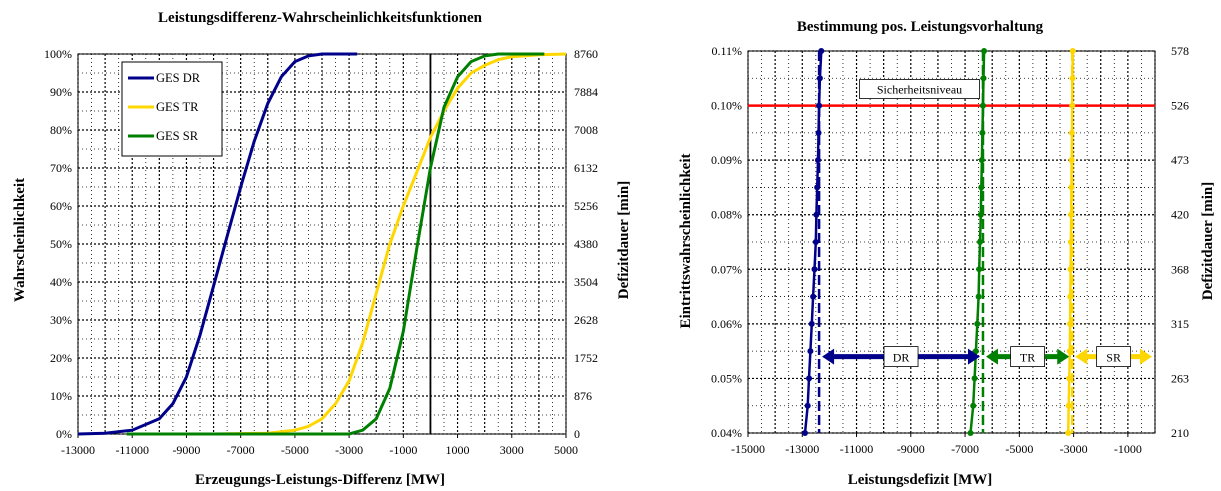  Describe the element at coordinates (583, 396) in the screenshot. I see `left-y2-tick-label: 876` at that location.